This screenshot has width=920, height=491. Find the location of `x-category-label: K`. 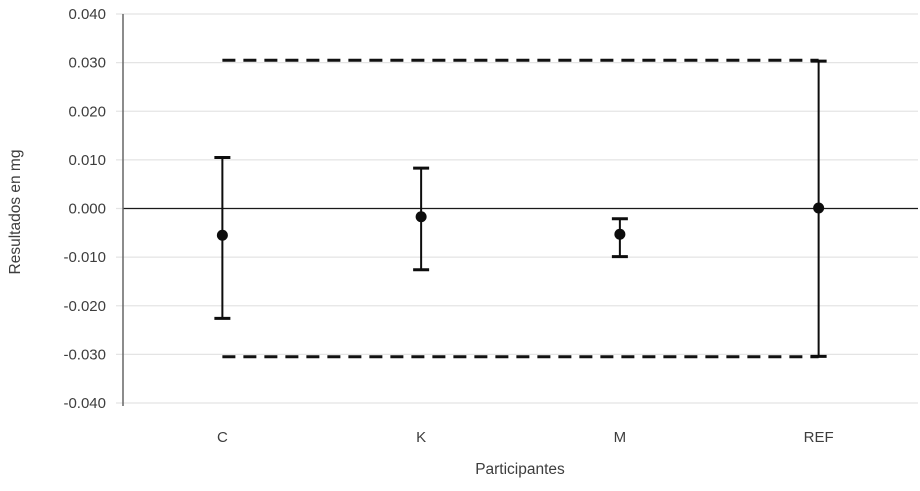

x-category-label: K is located at coordinates (421, 437).